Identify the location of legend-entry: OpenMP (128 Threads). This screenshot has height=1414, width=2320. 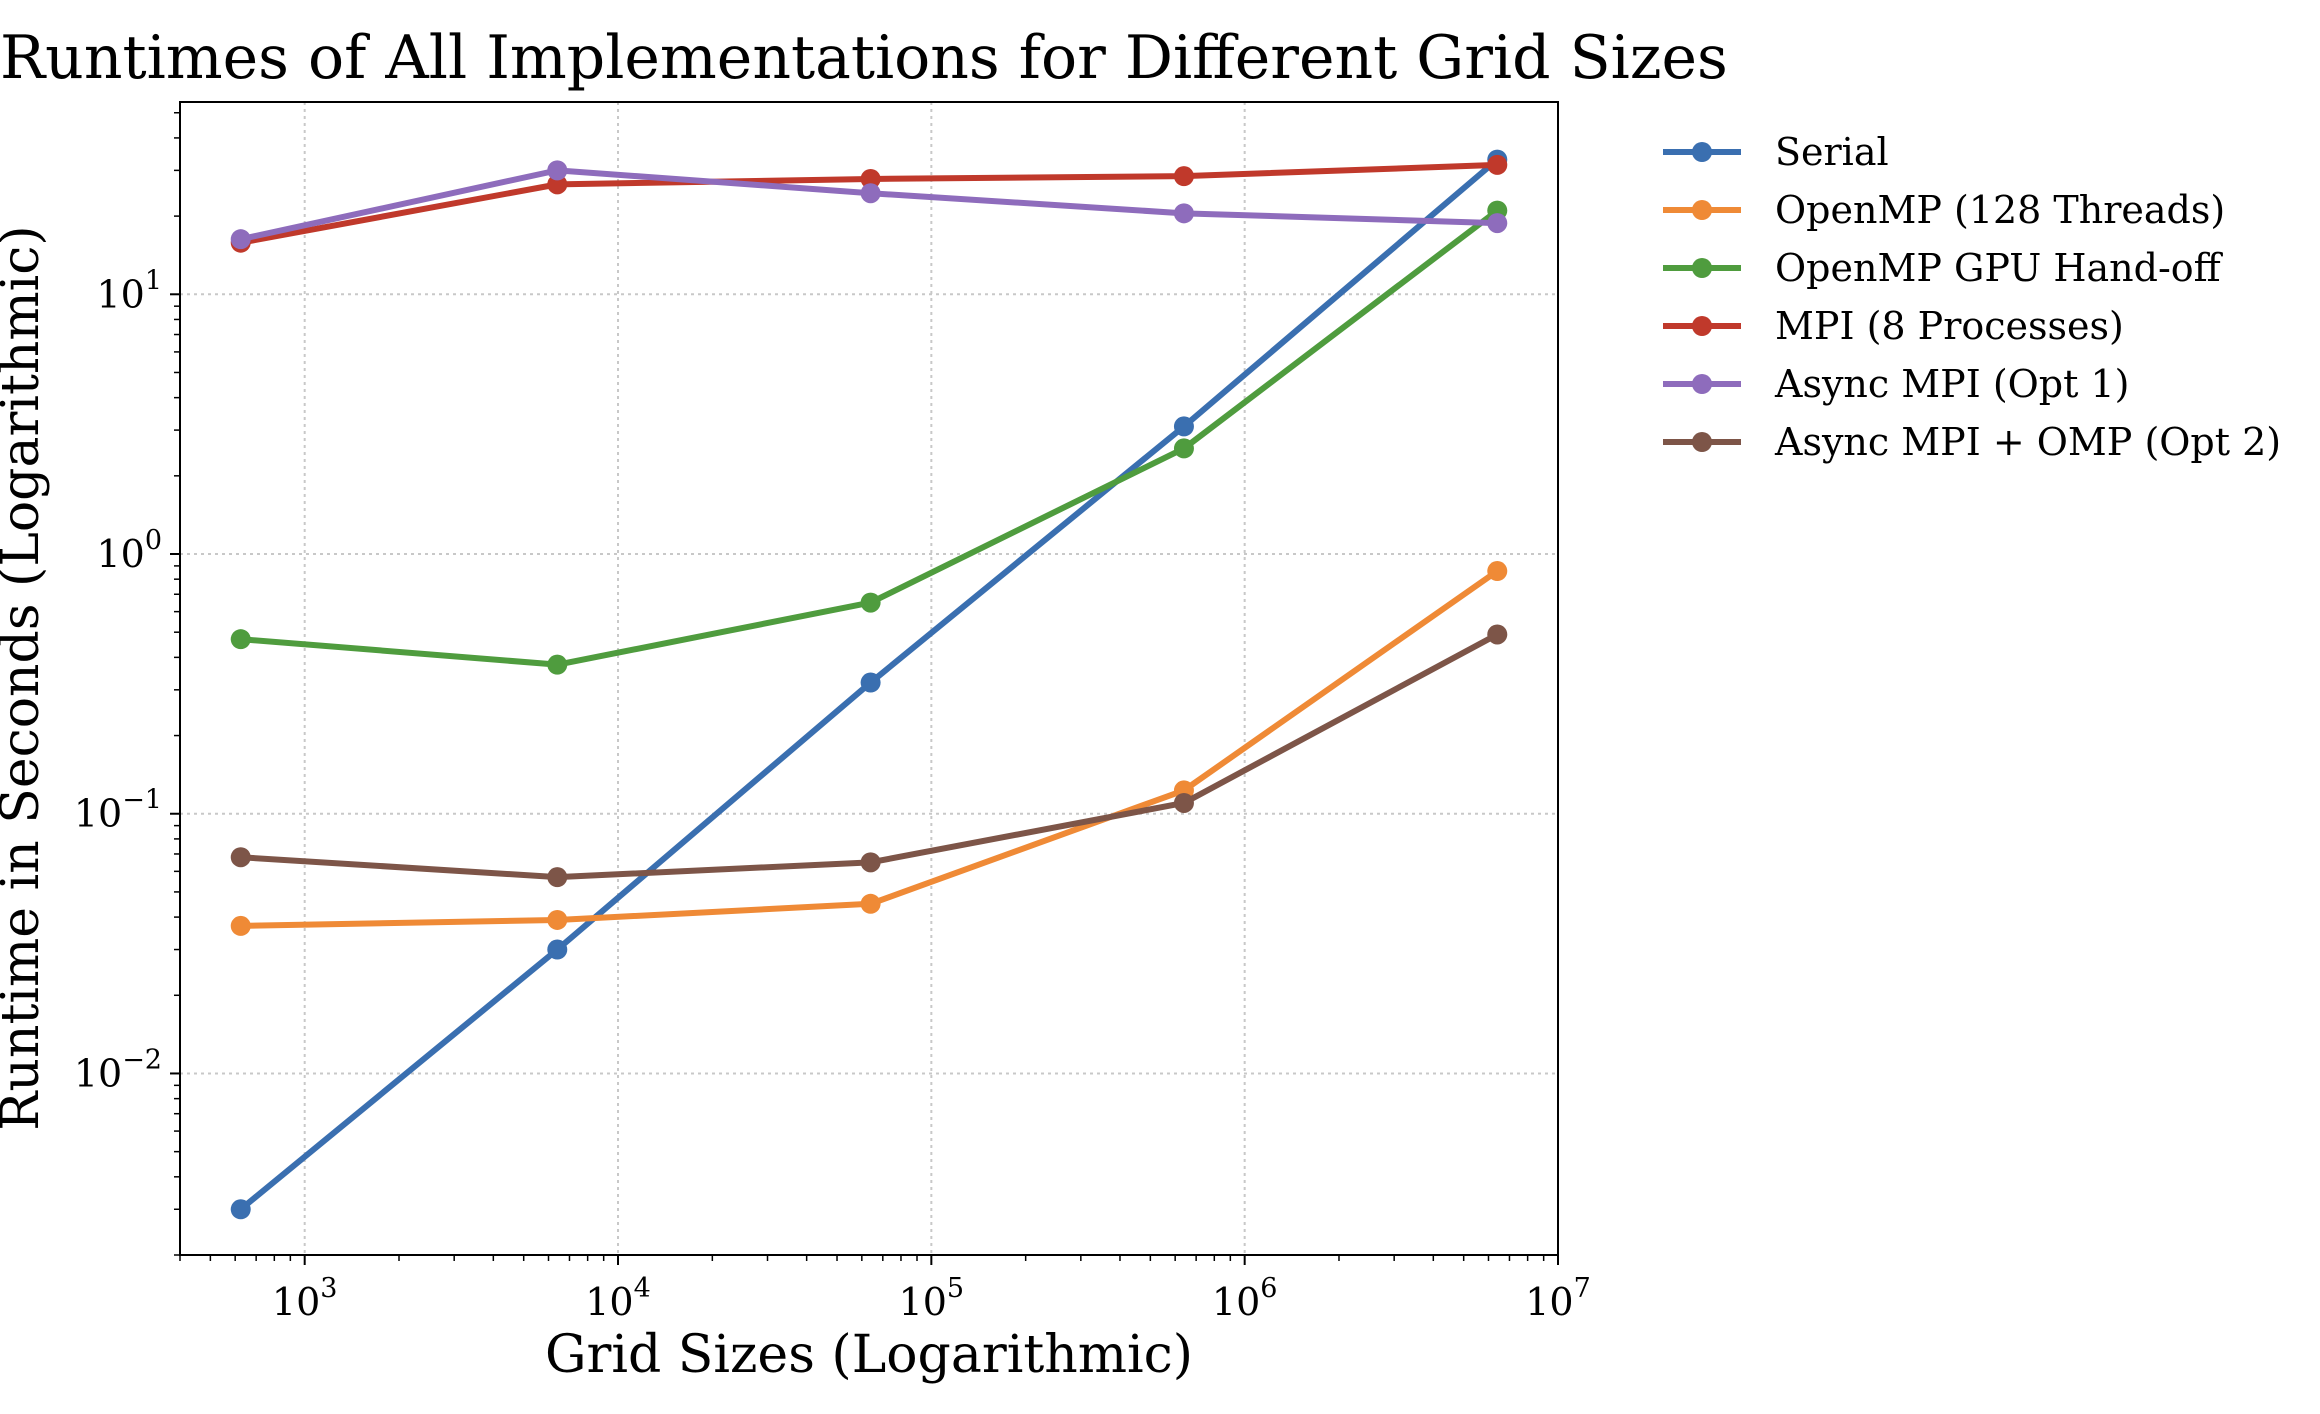
(1944, 210).